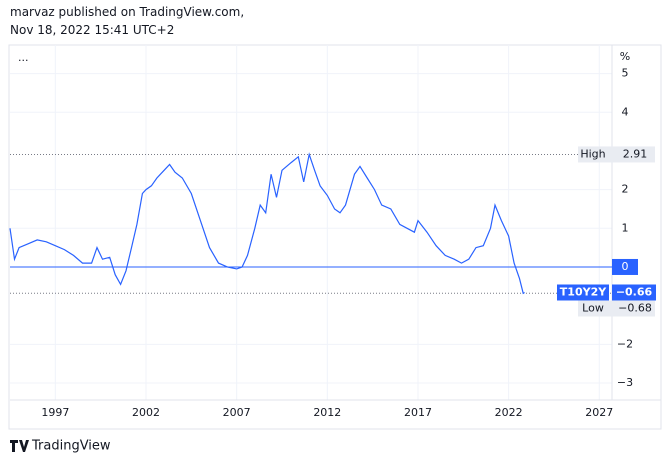  What do you see at coordinates (625, 343) in the screenshot?
I see `y-tick-label: −2` at bounding box center [625, 343].